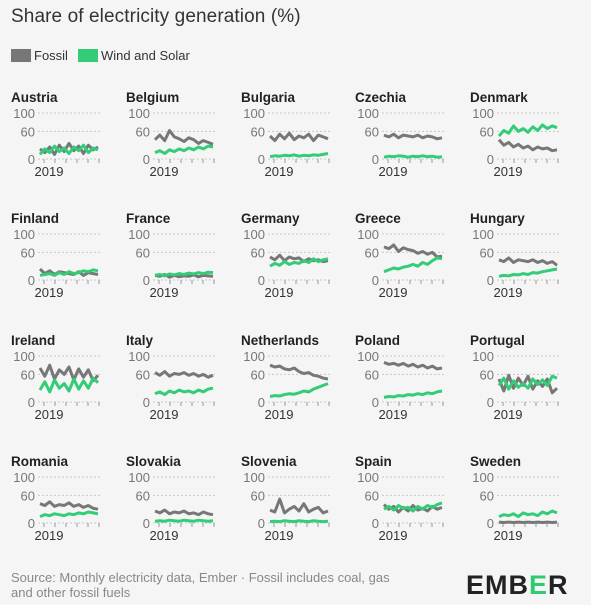 This screenshot has height=605, width=591. I want to click on legend: Fossil Wind and Solar, so click(105, 55).